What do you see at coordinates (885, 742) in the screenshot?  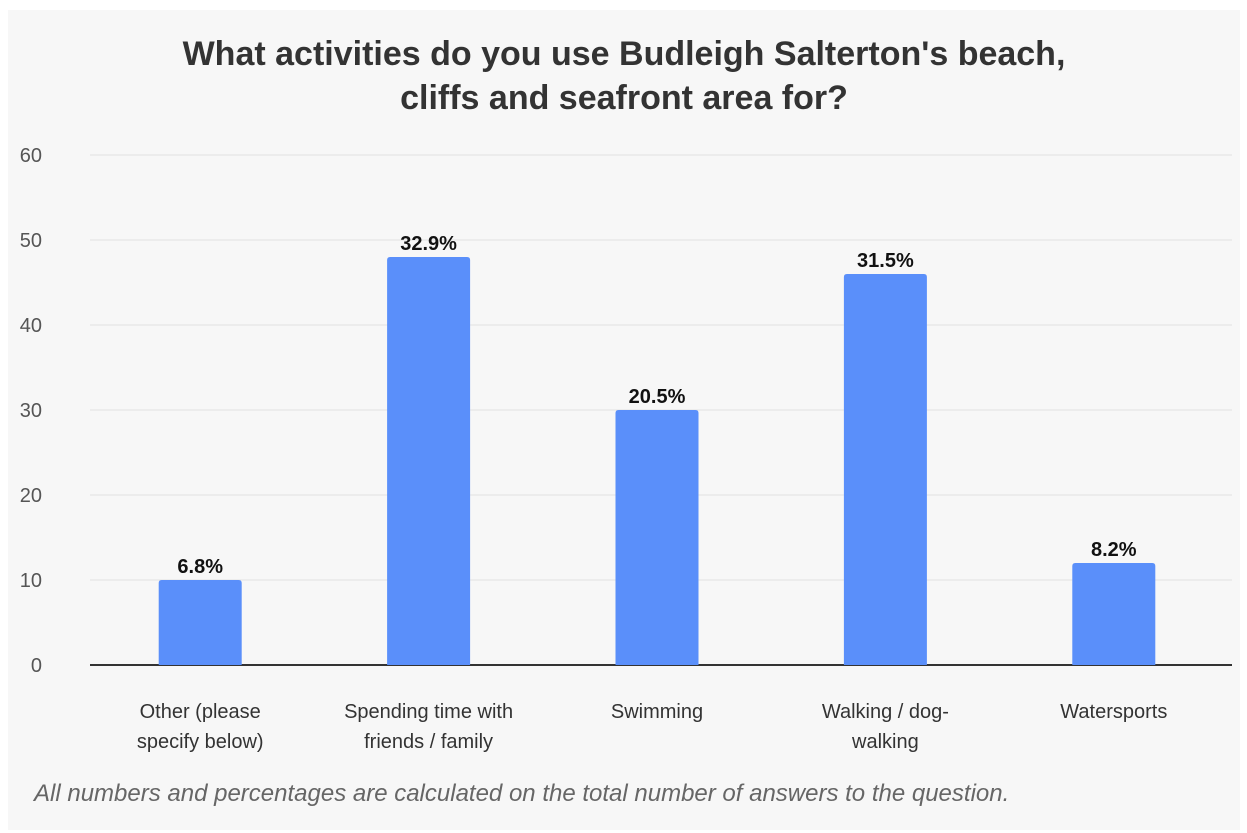 I see `x-tick-label: walking` at bounding box center [885, 742].